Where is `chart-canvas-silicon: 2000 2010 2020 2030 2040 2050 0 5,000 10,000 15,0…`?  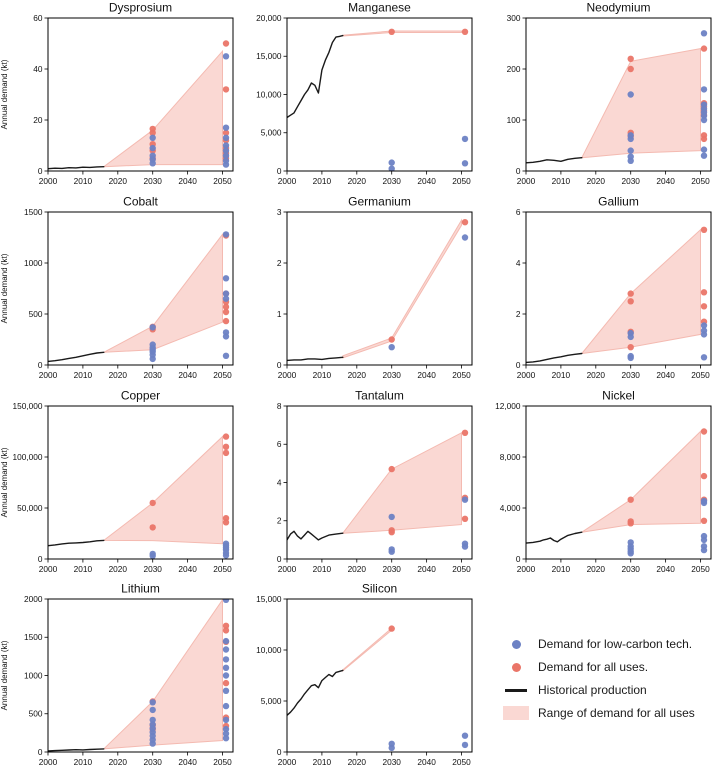 chart-canvas-silicon: 2000 2010 2020 2030 2040 2050 0 5,000 10,000 15,0… is located at coordinates (364, 674).